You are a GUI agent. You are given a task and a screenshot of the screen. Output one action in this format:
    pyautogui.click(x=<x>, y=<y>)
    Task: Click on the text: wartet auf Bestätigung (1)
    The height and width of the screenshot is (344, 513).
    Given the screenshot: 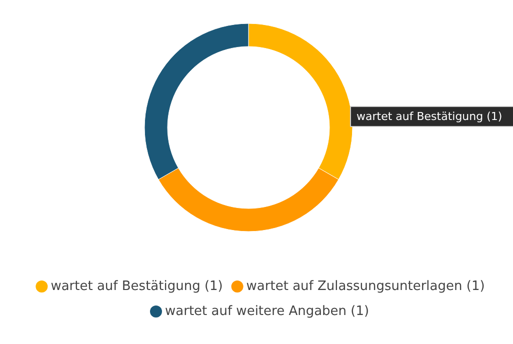 What is the action you would take?
    pyautogui.click(x=429, y=116)
    